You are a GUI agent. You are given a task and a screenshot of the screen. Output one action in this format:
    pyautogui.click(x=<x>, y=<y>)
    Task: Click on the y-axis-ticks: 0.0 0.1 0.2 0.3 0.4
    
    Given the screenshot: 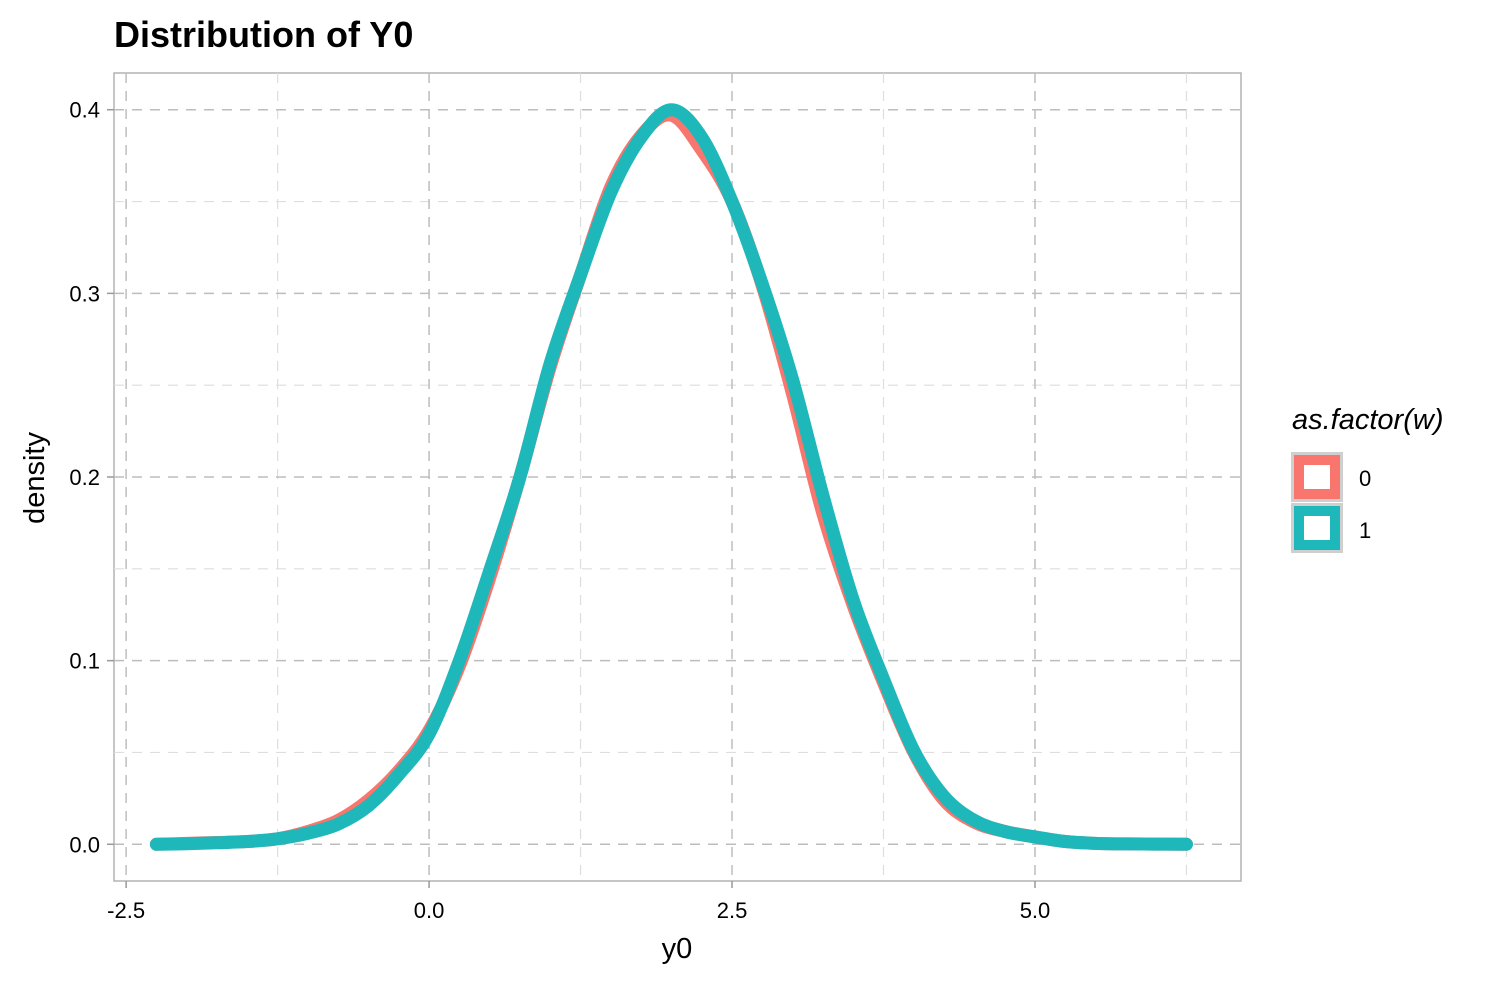 What is the action you would take?
    pyautogui.click(x=91, y=477)
    